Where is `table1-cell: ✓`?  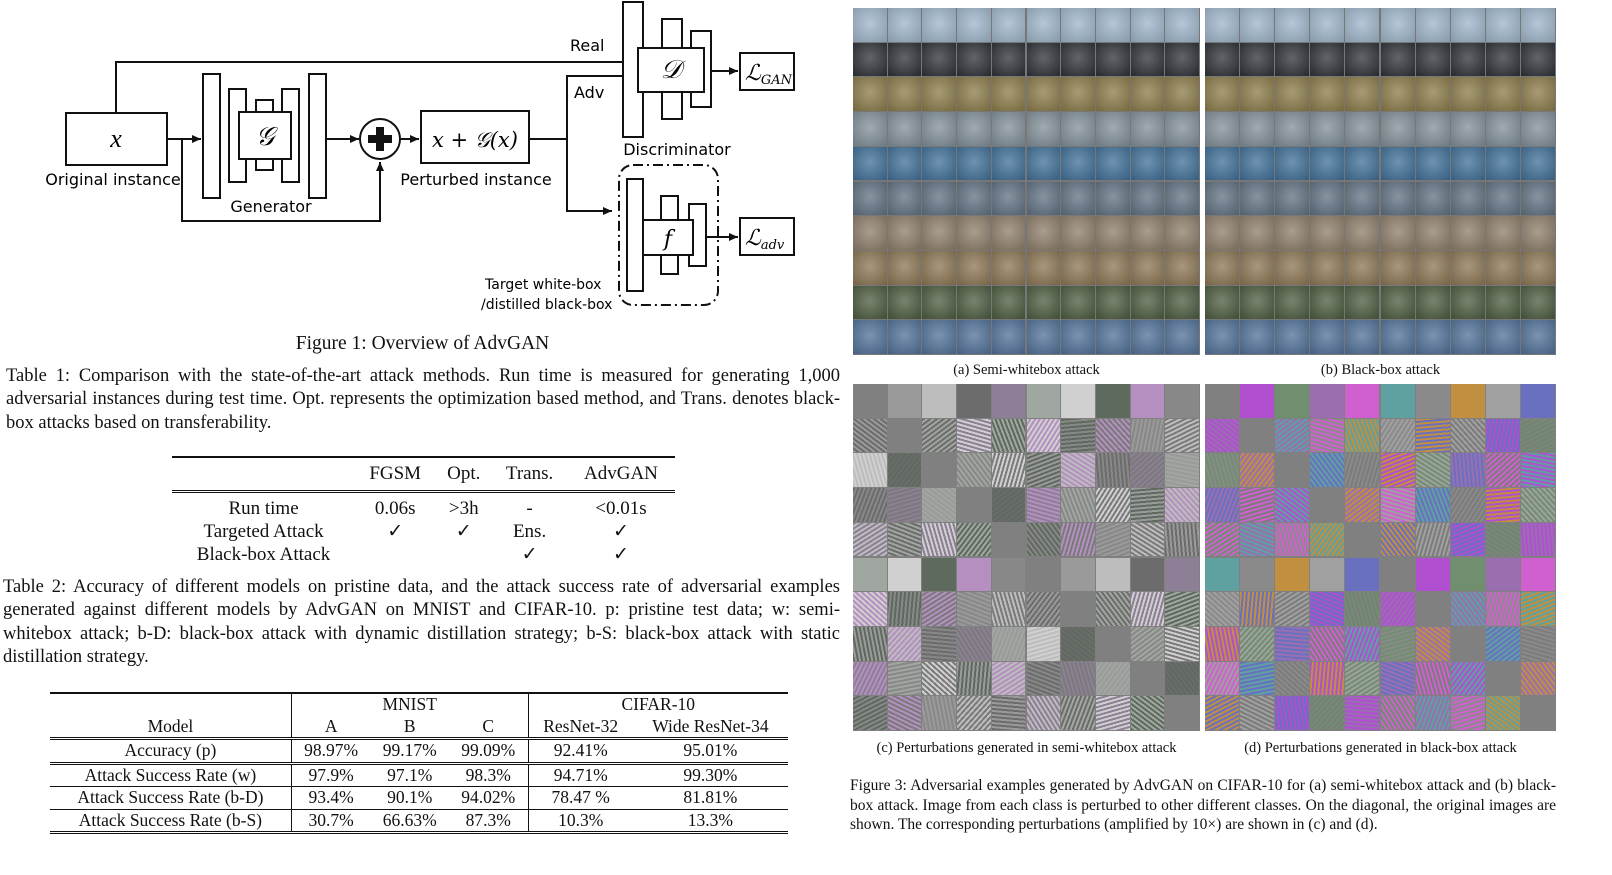 table1-cell: ✓ is located at coordinates (620, 554).